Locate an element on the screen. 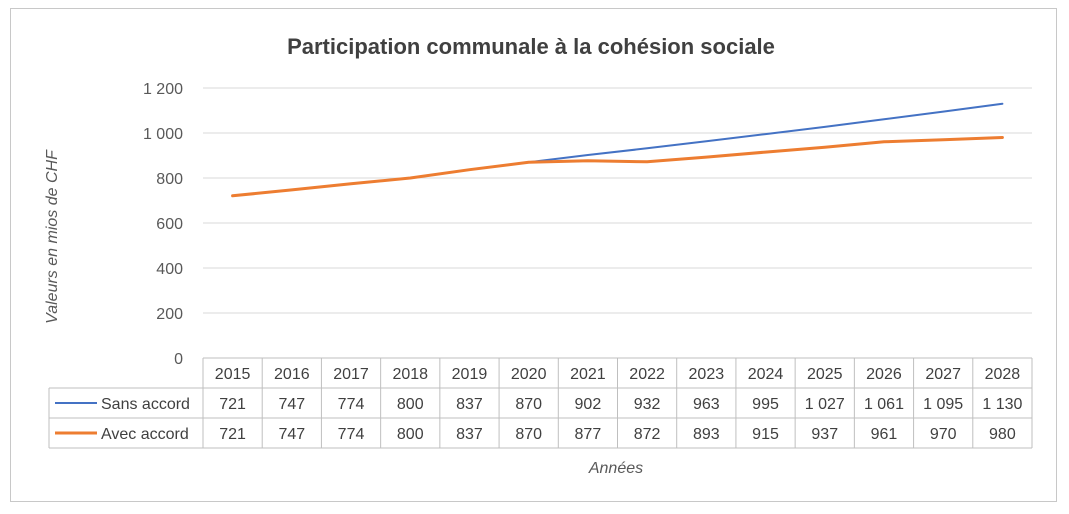  y-axis-title: Valeurs en mios de CHF is located at coordinates (52, 236).